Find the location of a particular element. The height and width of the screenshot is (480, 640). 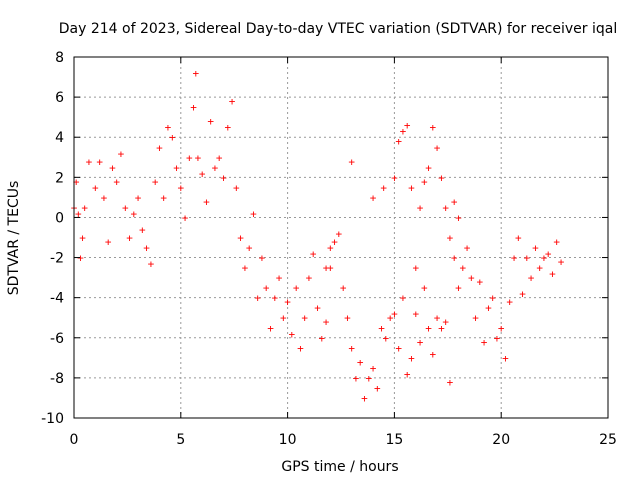

y-tick-label: 2 is located at coordinates (59, 178).